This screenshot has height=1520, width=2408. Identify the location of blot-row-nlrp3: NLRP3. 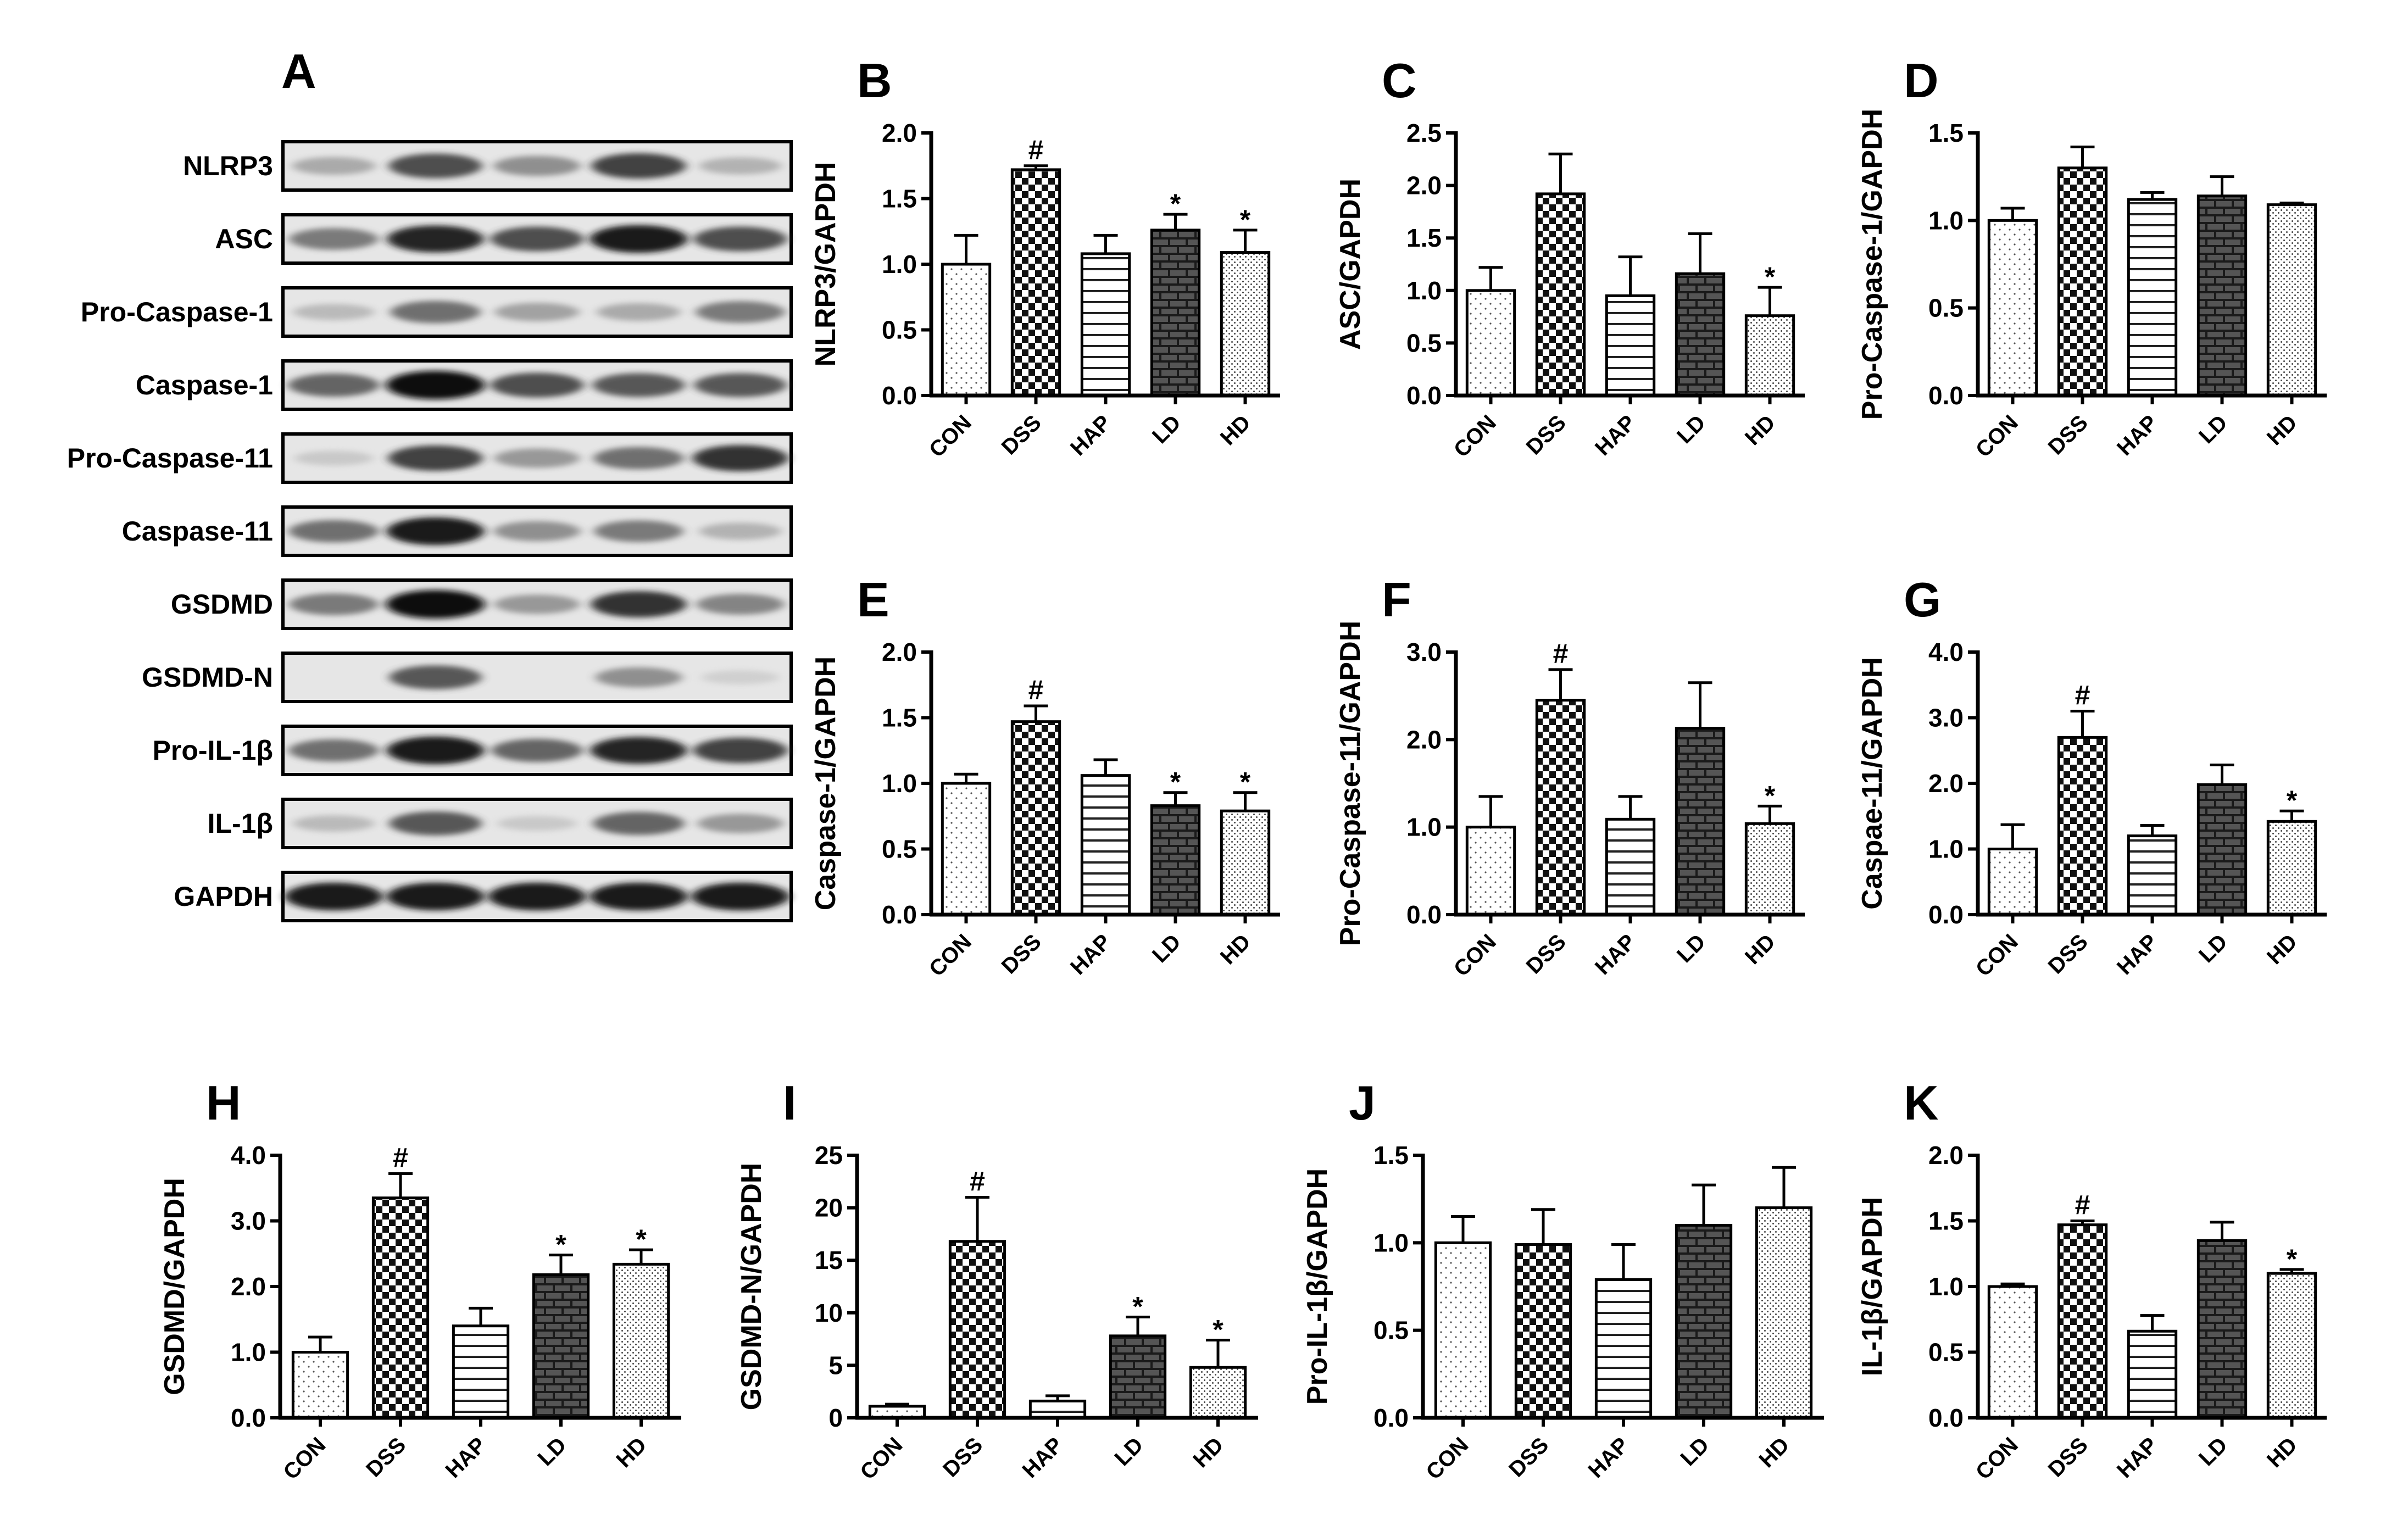
(488, 166).